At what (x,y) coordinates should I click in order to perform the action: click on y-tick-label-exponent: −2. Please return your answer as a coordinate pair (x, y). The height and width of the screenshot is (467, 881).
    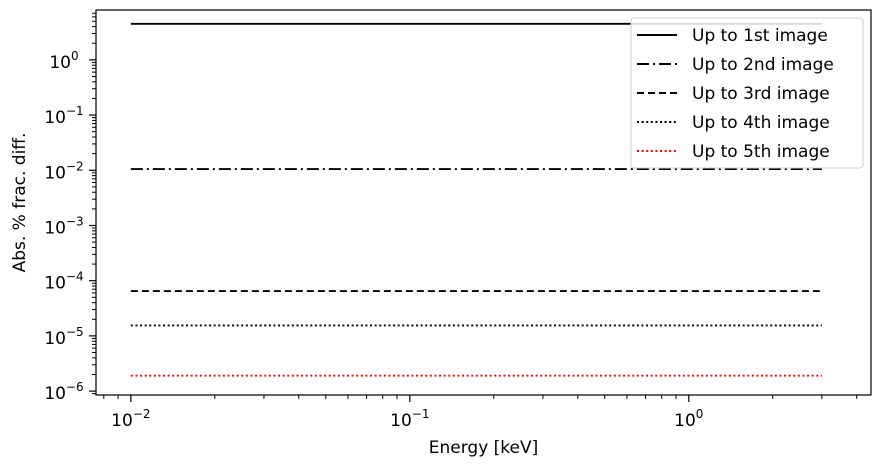
    Looking at the image, I should click on (75, 166).